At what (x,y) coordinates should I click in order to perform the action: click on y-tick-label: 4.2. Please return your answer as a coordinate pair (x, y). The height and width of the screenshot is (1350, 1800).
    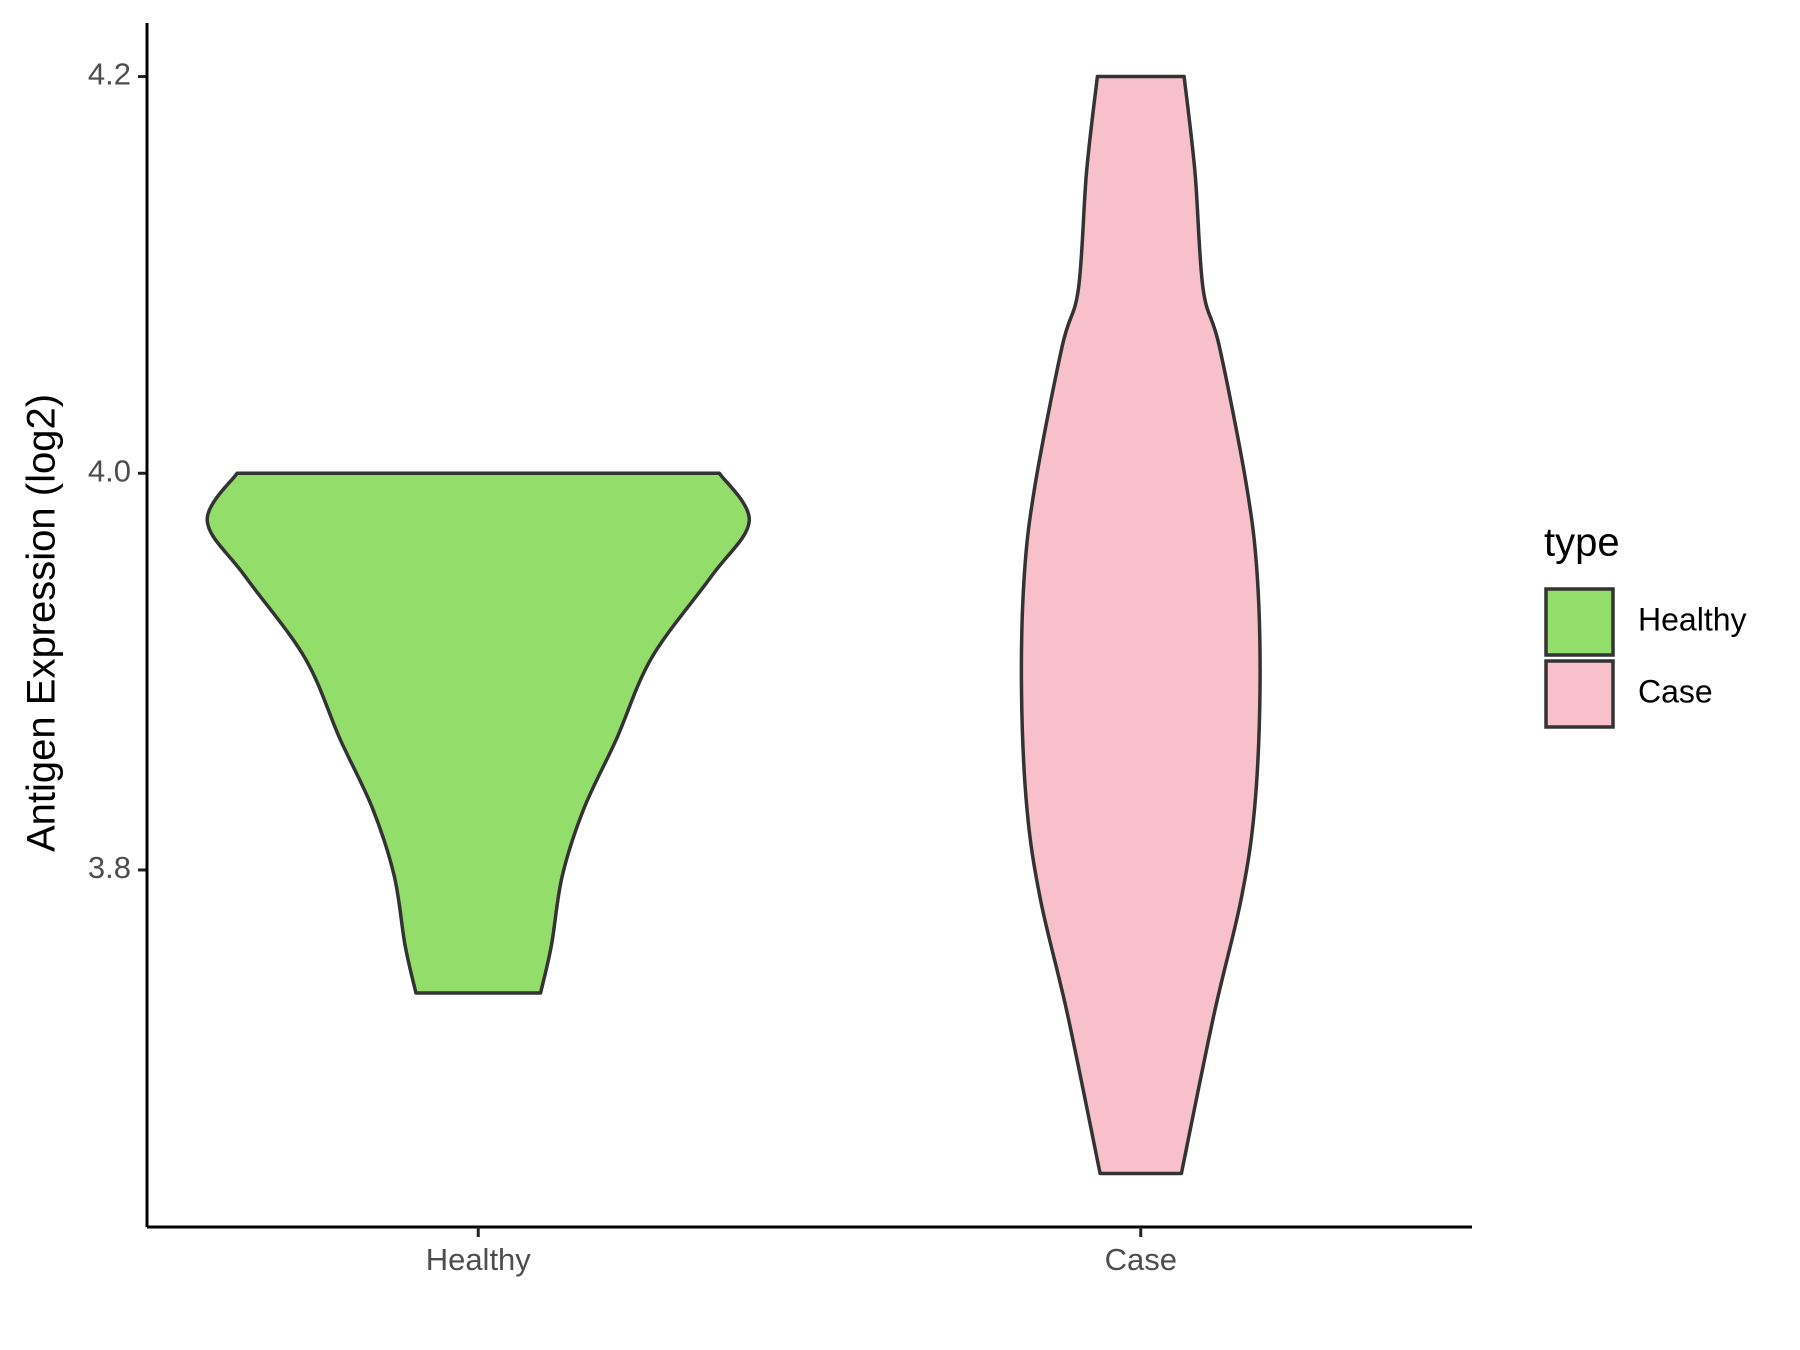
    Looking at the image, I should click on (109, 74).